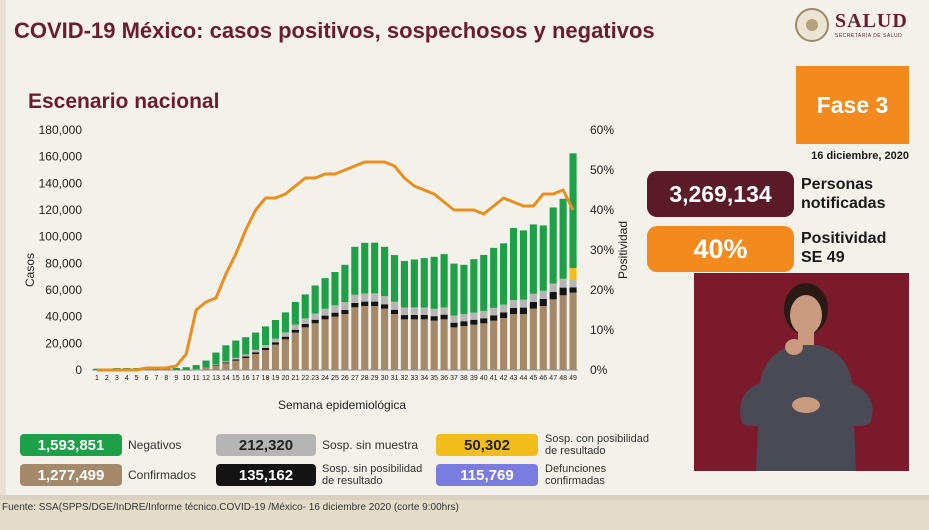 Image resolution: width=929 pixels, height=530 pixels. What do you see at coordinates (597, 445) in the screenshot?
I see `legend-con-posibilidad-label: Sosp. con posibilidad de resultado` at bounding box center [597, 445].